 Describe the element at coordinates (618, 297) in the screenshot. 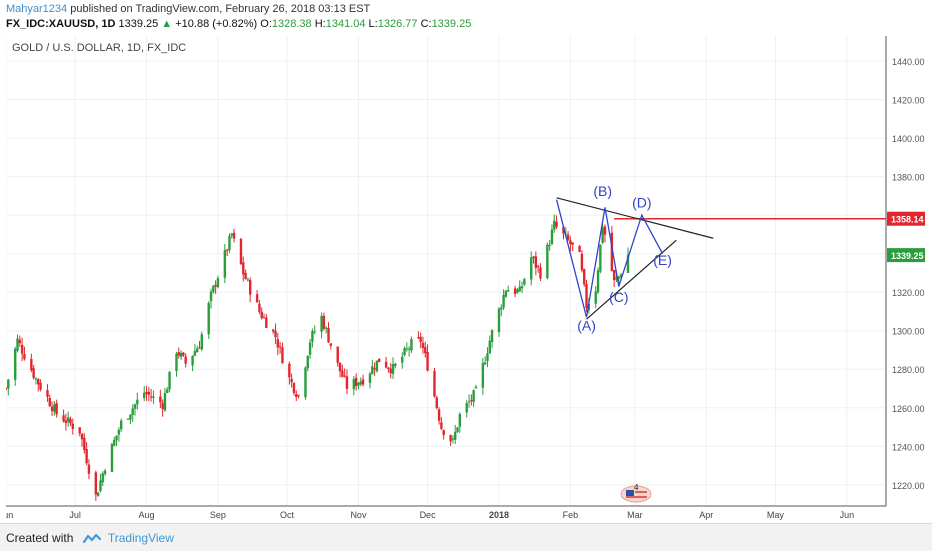

I see `wave-label: (C)` at that location.